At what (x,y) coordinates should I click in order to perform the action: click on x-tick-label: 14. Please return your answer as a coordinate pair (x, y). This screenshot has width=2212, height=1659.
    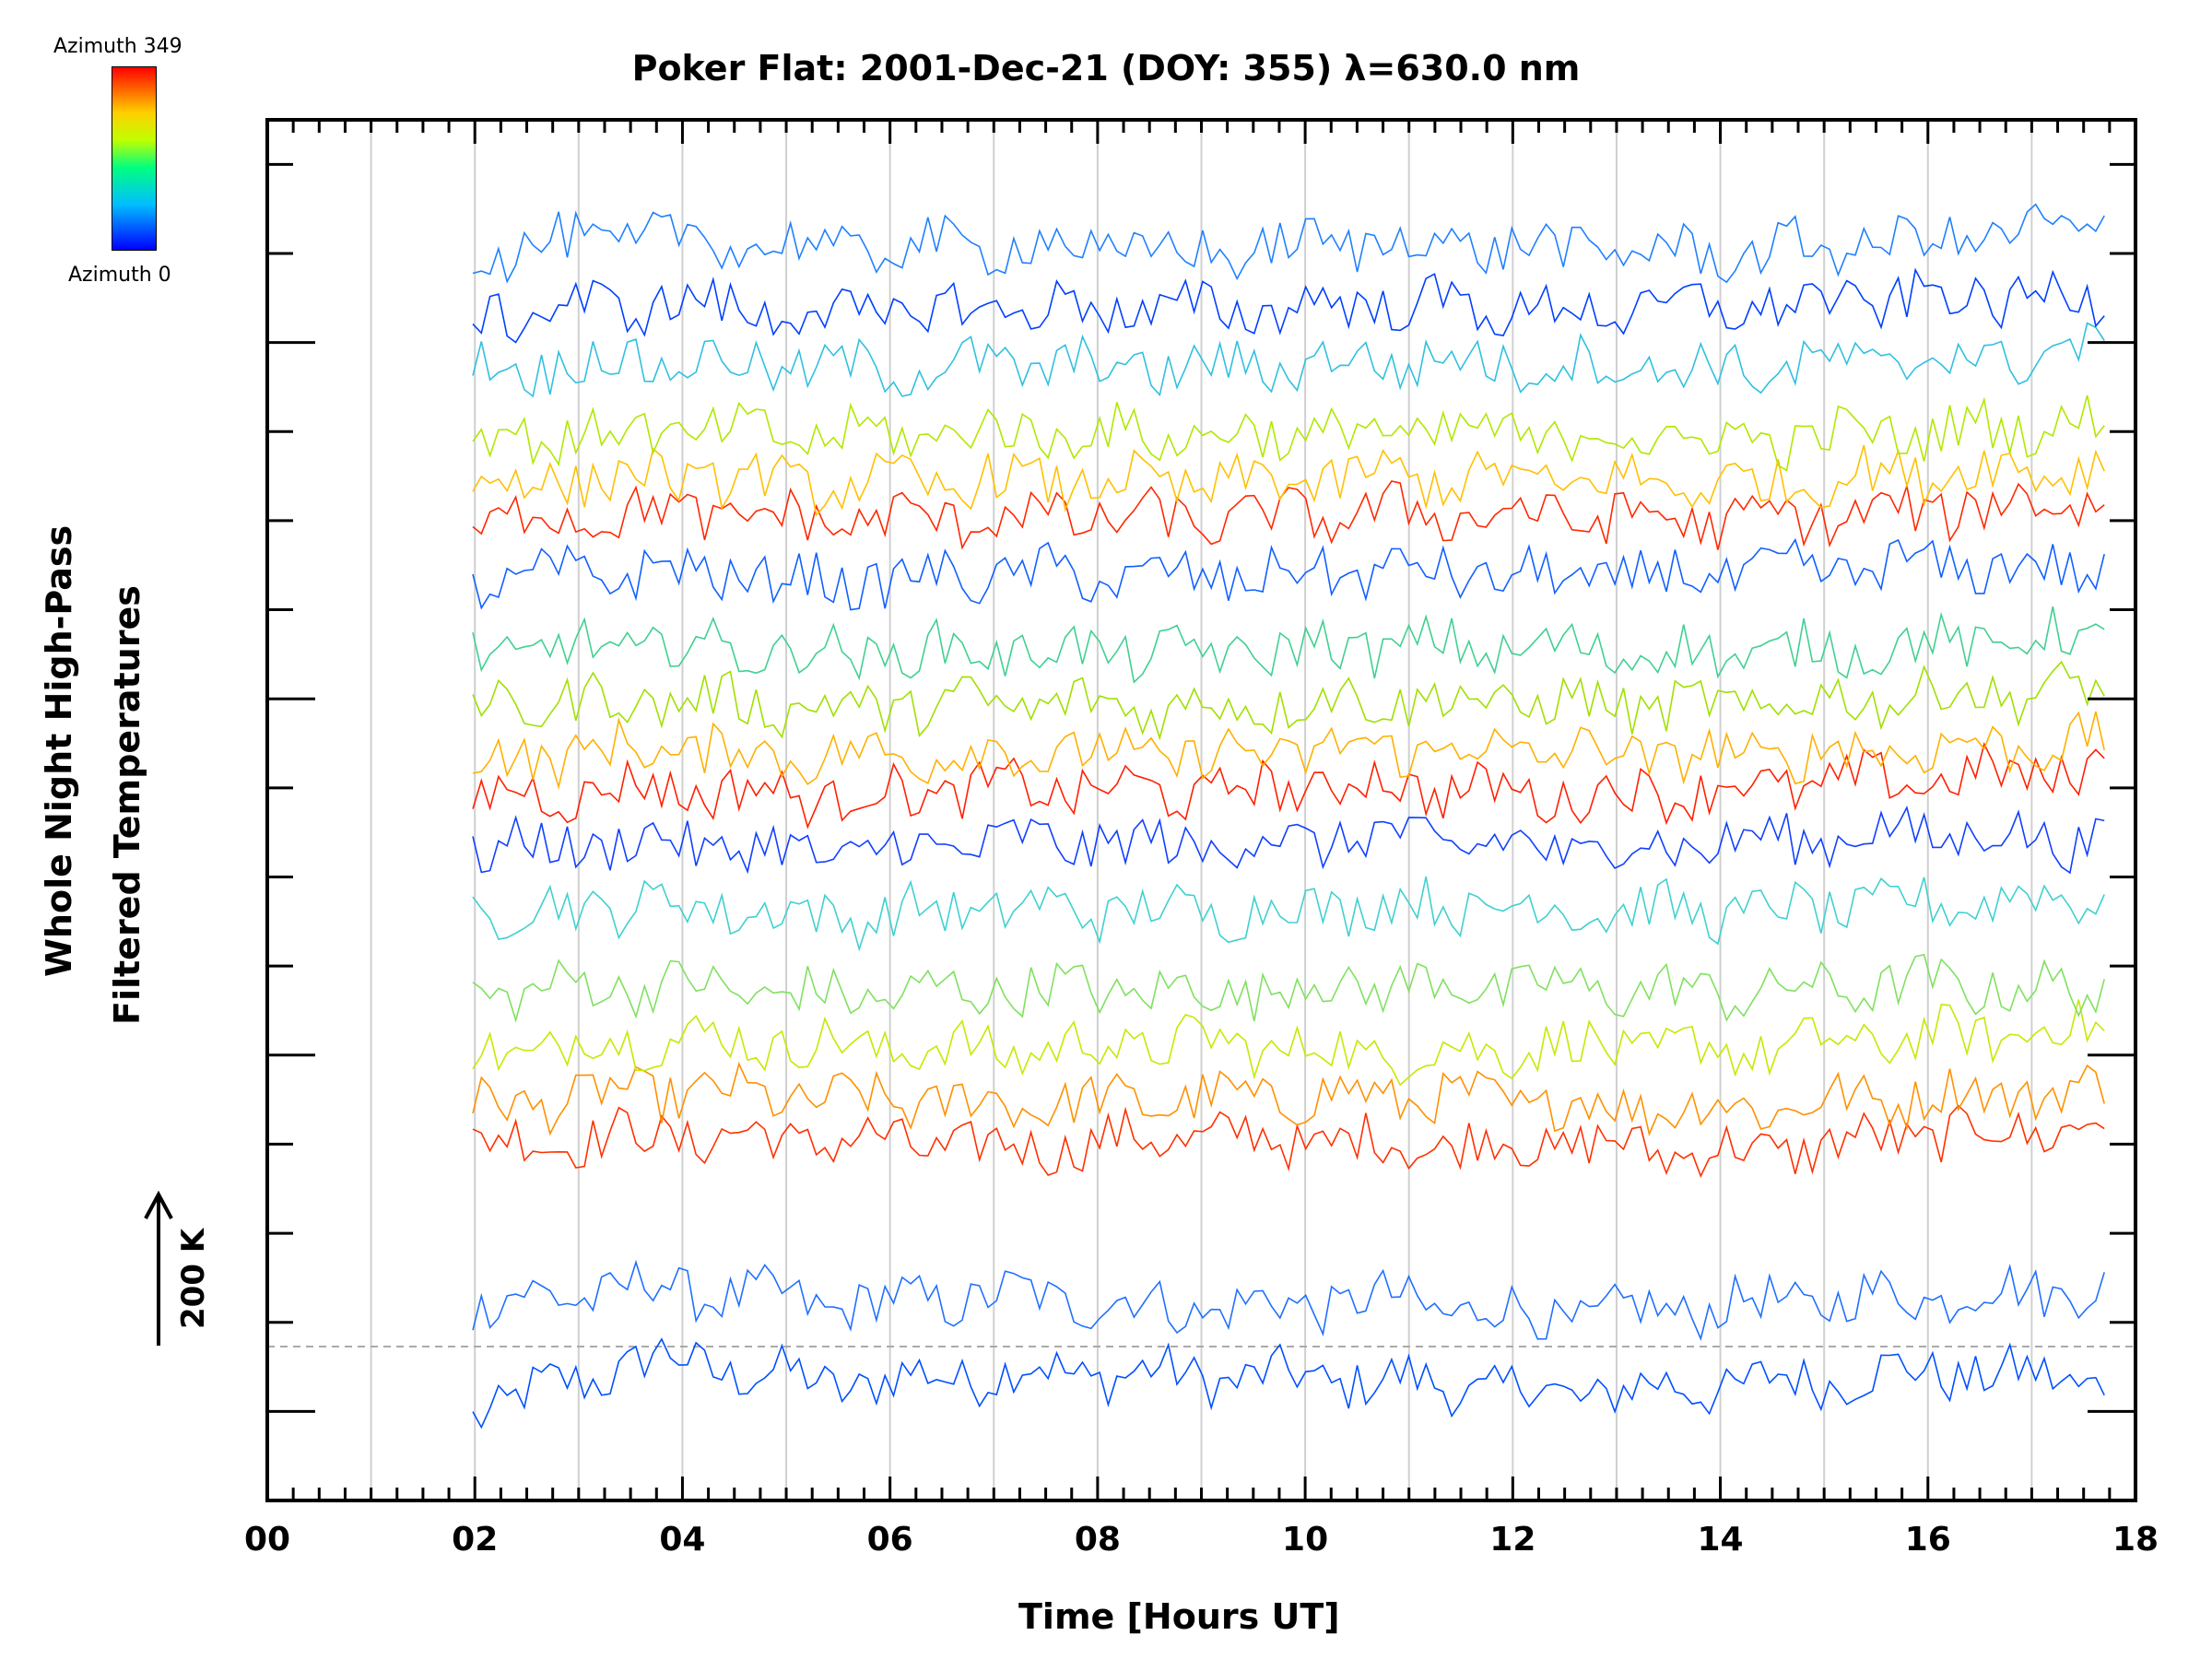
    Looking at the image, I should click on (1720, 1540).